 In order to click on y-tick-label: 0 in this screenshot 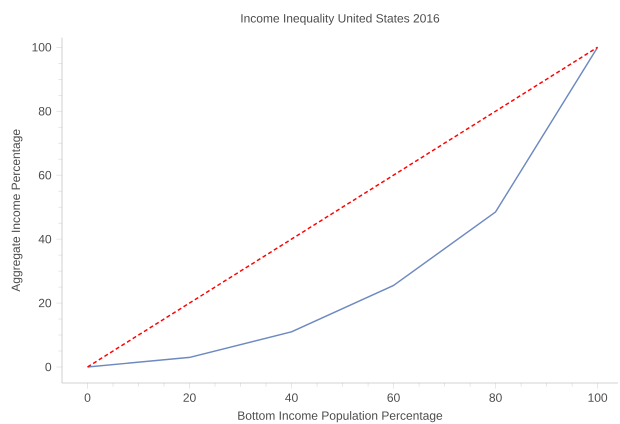, I will do `click(48, 367)`.